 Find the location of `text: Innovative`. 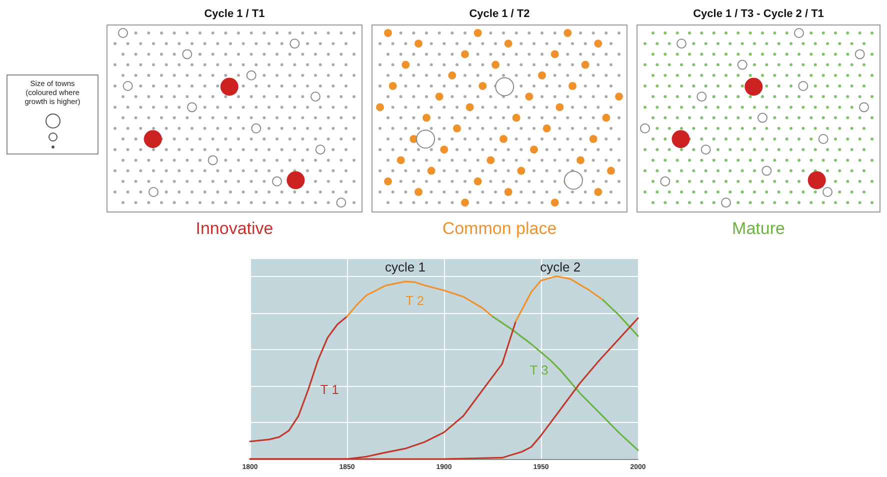

text: Innovative is located at coordinates (235, 228).